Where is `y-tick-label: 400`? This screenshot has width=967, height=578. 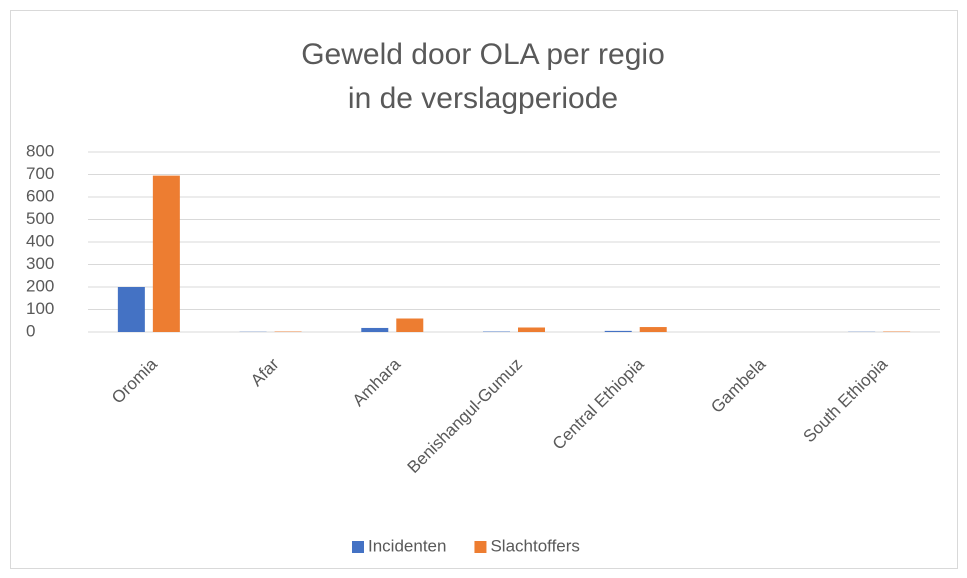
y-tick-label: 400 is located at coordinates (40, 240).